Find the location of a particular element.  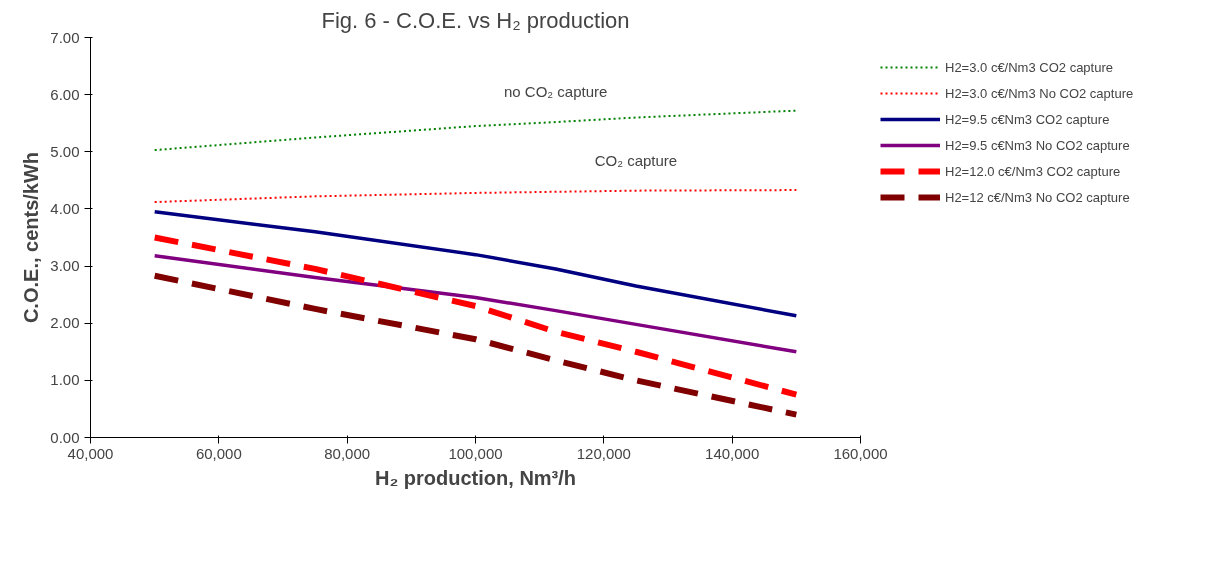

annotation: CO₂ capture is located at coordinates (636, 160).